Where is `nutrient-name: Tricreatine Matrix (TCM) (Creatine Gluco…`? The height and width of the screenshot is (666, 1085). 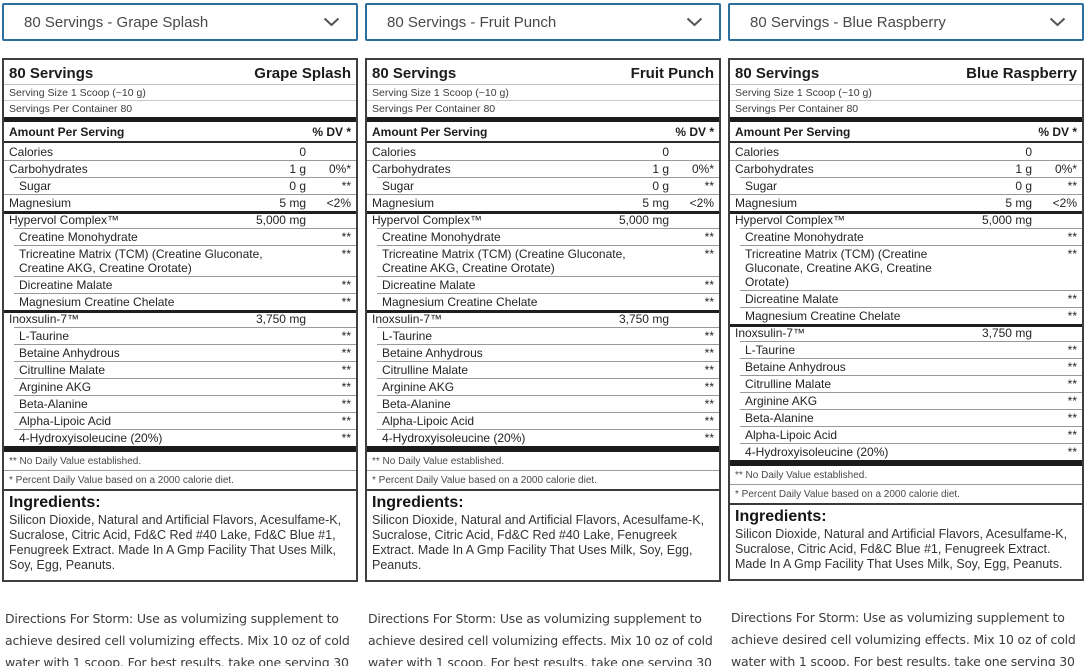
nutrient-name: Tricreatine Matrix (TCM) (Creatine Gluco… is located at coordinates (141, 261).